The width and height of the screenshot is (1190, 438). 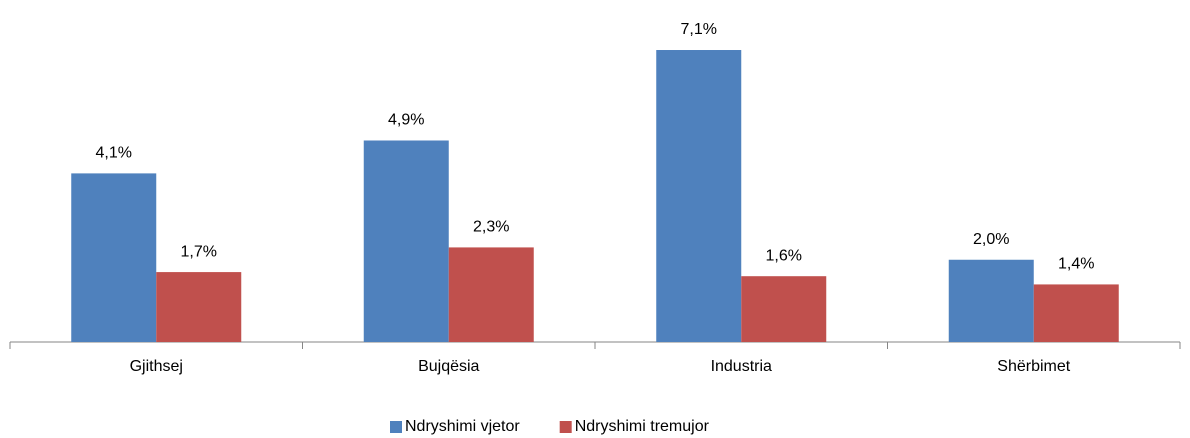 I want to click on data-label: 1,7%, so click(x=199, y=251).